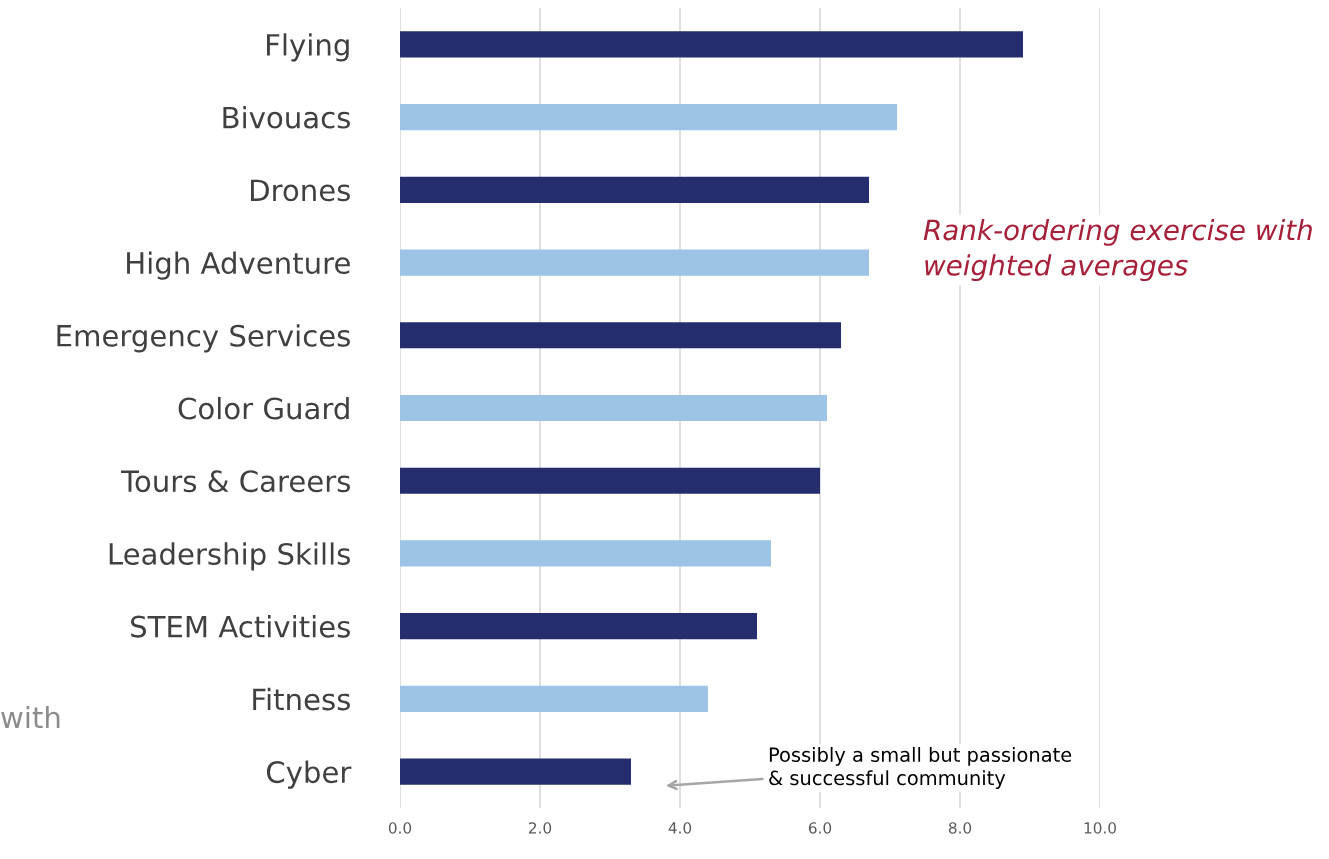 This screenshot has height=859, width=1329. What do you see at coordinates (30, 717) in the screenshot?
I see `text: with` at bounding box center [30, 717].